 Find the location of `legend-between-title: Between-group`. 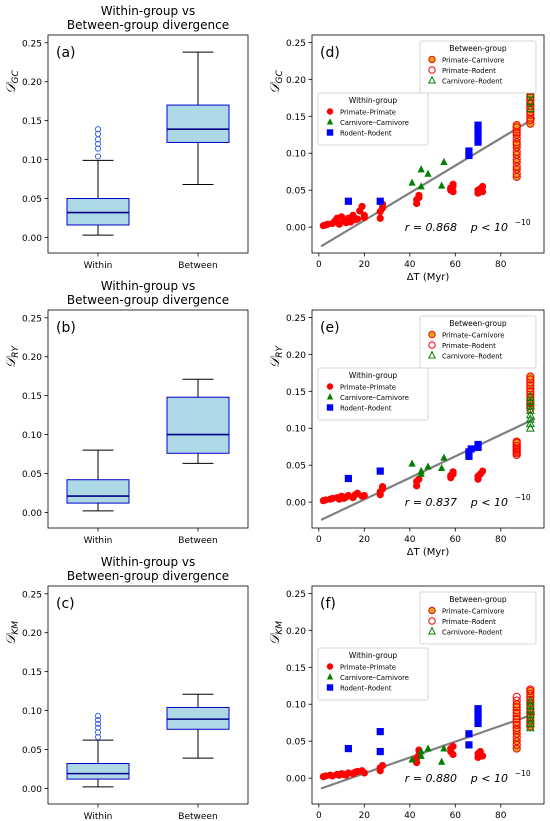

legend-between-title: Between-group is located at coordinates (478, 323).